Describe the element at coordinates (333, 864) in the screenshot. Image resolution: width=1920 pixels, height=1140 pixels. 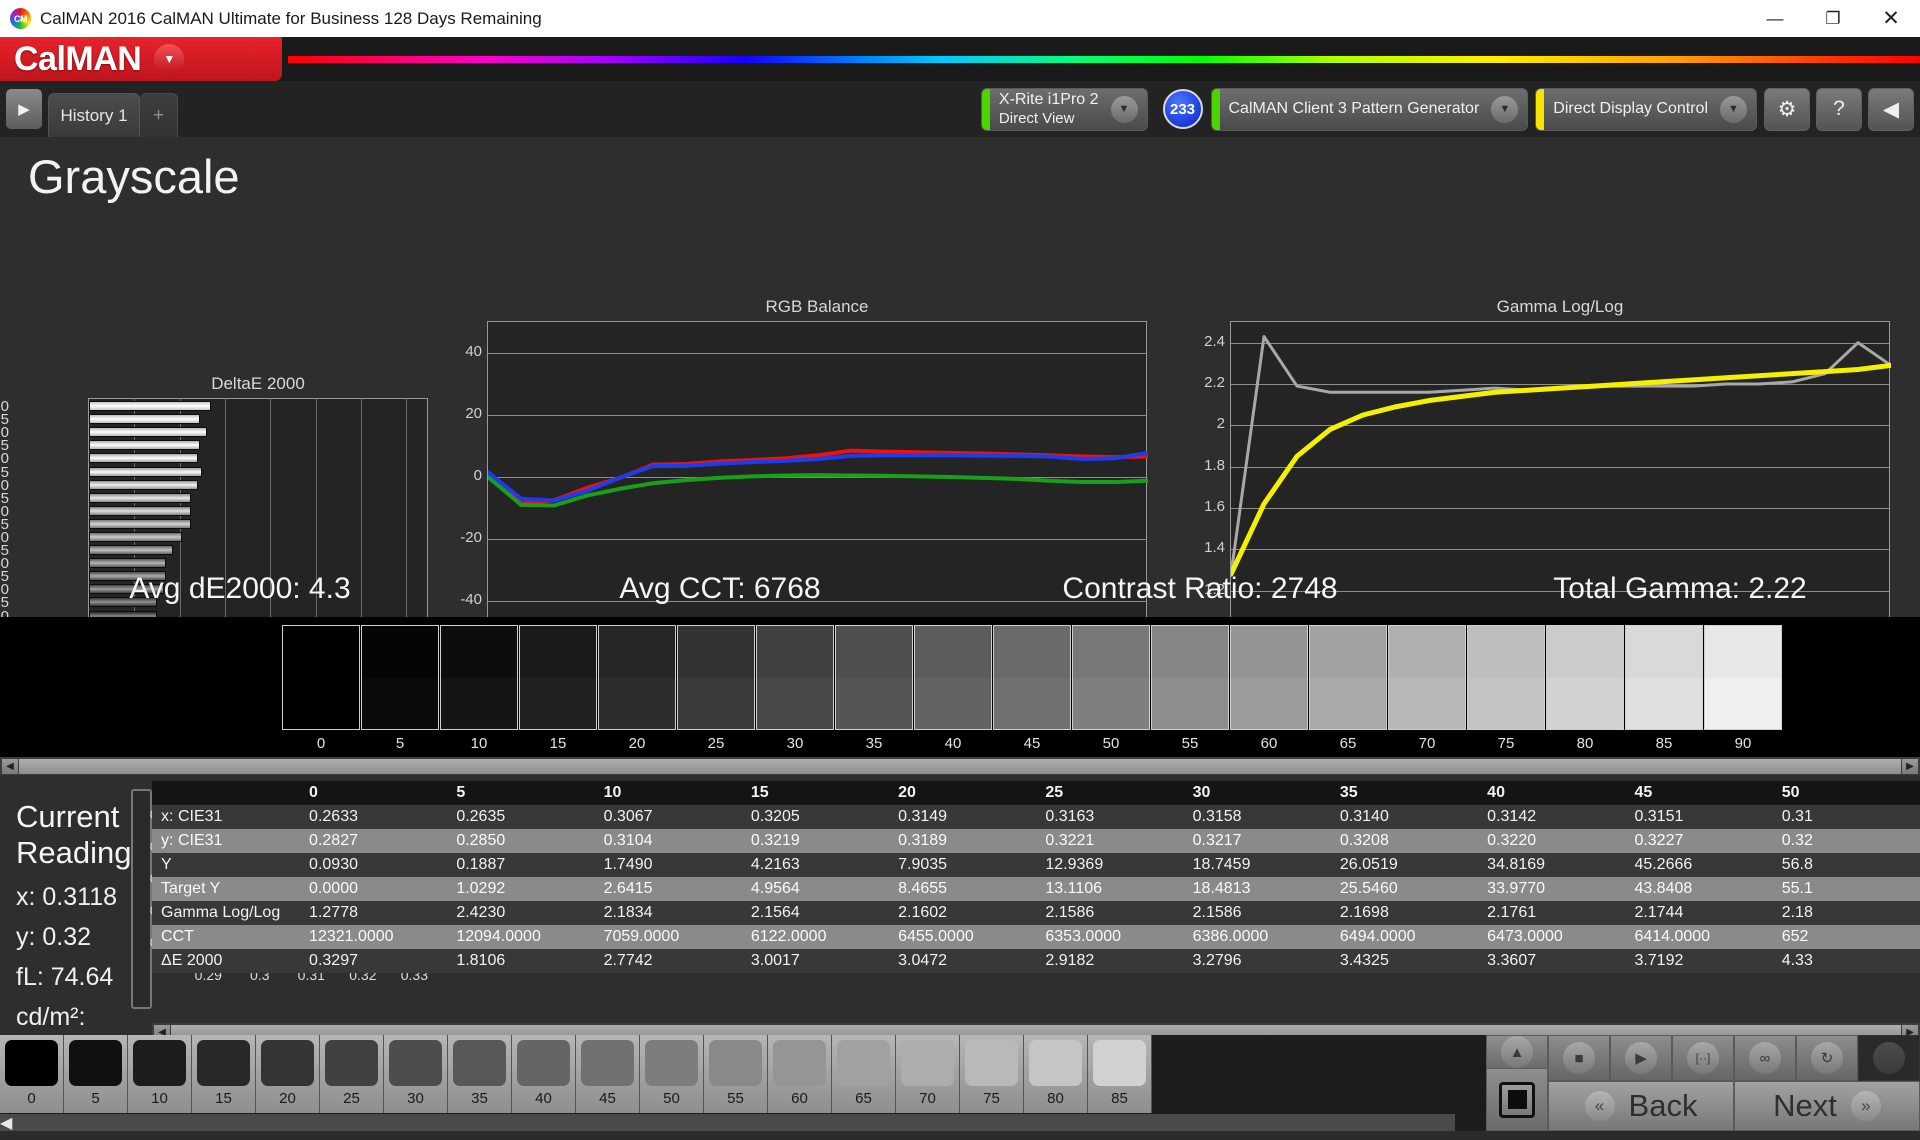
I see `table-cell: 0.0930` at that location.